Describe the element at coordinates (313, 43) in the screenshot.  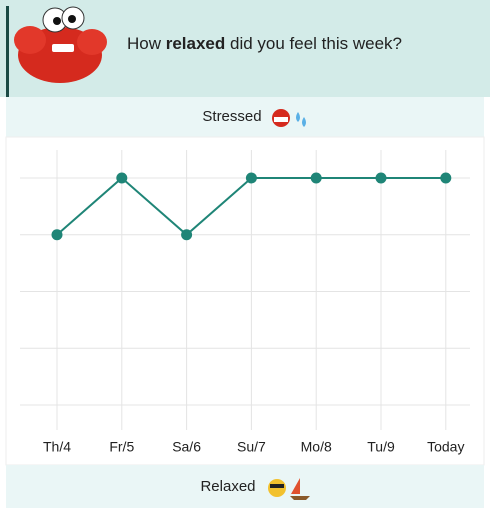
I see `question-text: did you feel this week?` at that location.